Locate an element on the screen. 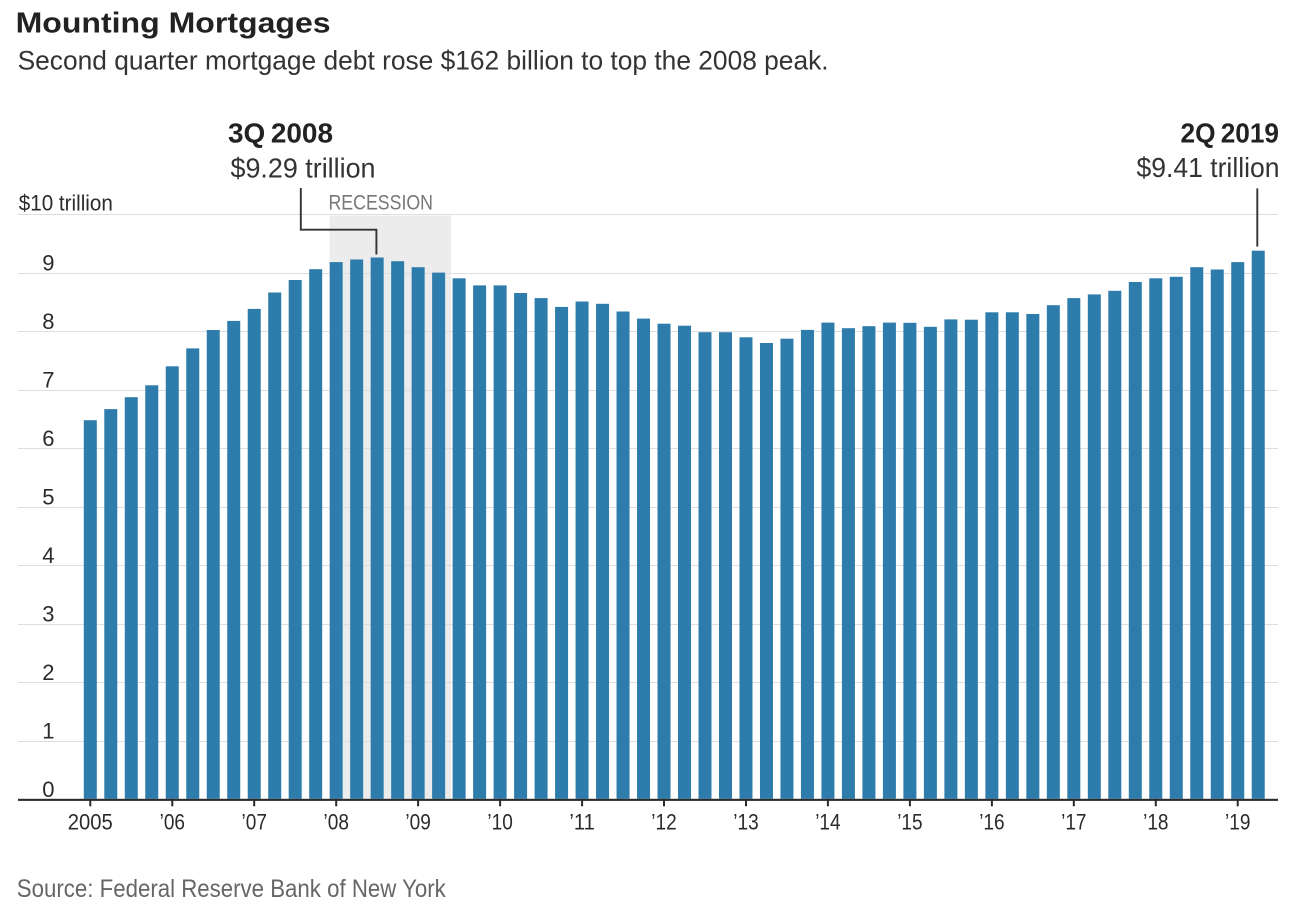 This screenshot has width=1300, height=916. svg-text: ’15 is located at coordinates (909, 822).